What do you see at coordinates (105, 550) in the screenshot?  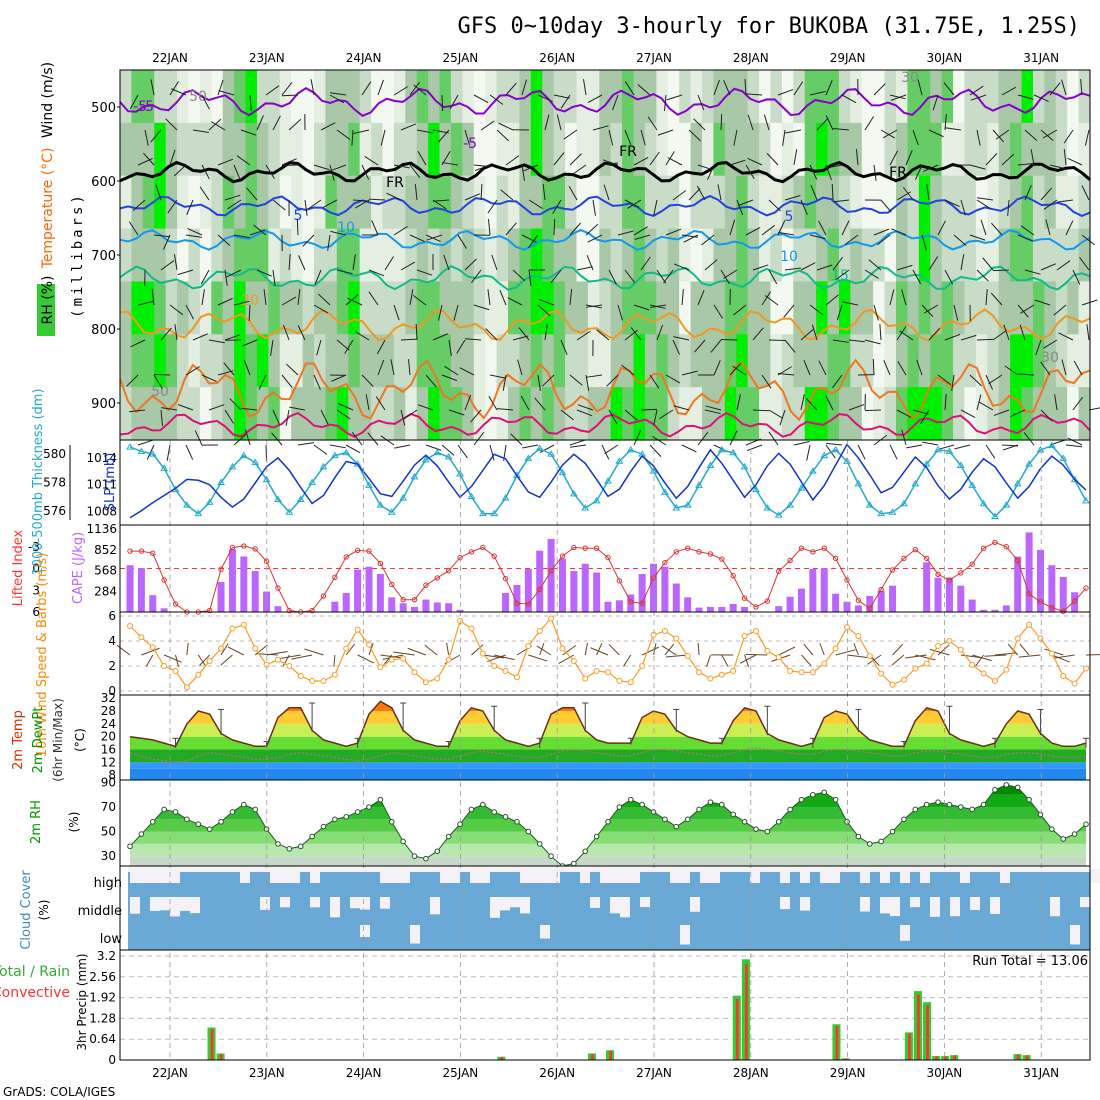 I see `cape-tick-label: 852` at bounding box center [105, 550].